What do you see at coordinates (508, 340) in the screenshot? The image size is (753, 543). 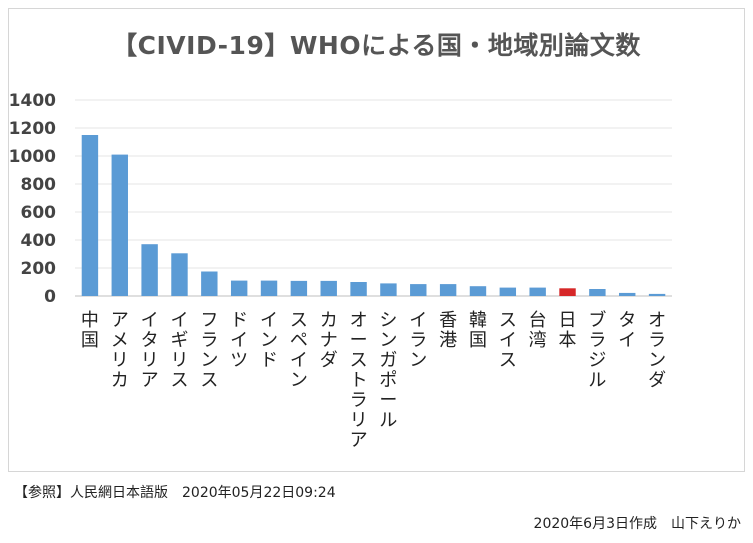 I see `x-tick-label: スイス` at bounding box center [508, 340].